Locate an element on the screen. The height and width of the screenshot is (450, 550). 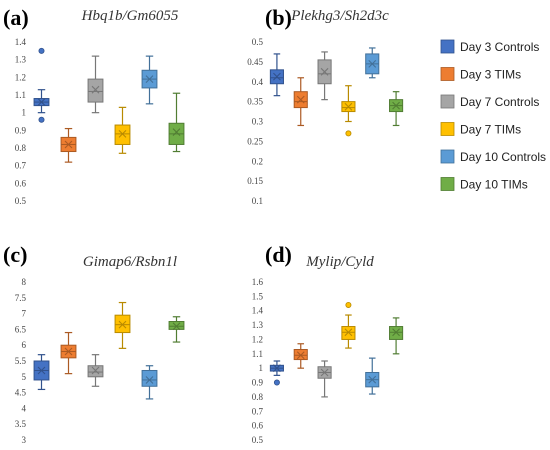
panel-label: (a) is located at coordinates (16, 17).